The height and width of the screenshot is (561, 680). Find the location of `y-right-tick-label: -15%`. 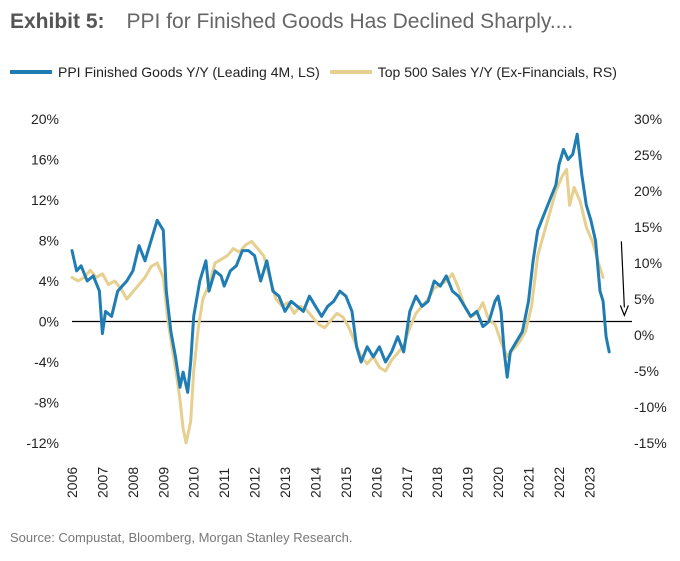

y-right-tick-label: -15% is located at coordinates (650, 443).